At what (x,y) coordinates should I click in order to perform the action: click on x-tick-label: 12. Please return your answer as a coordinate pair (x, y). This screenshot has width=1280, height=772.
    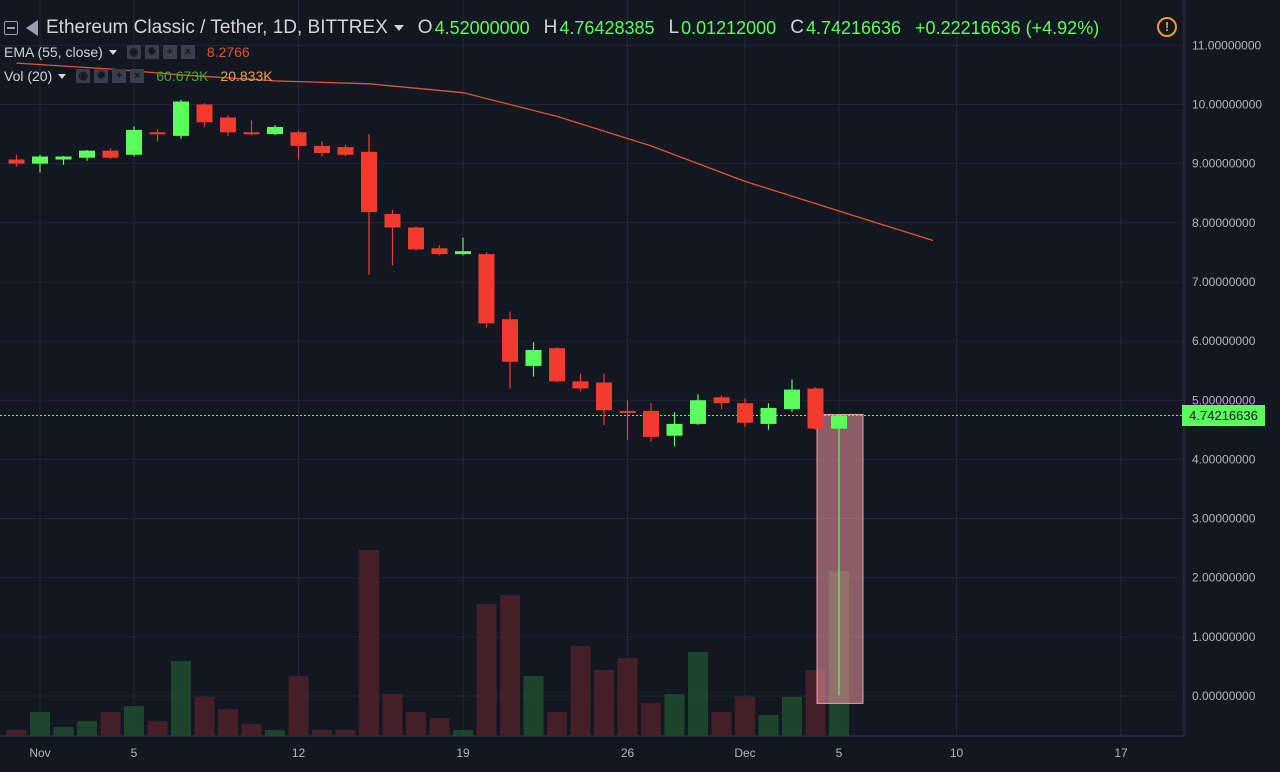
    Looking at the image, I should click on (299, 753).